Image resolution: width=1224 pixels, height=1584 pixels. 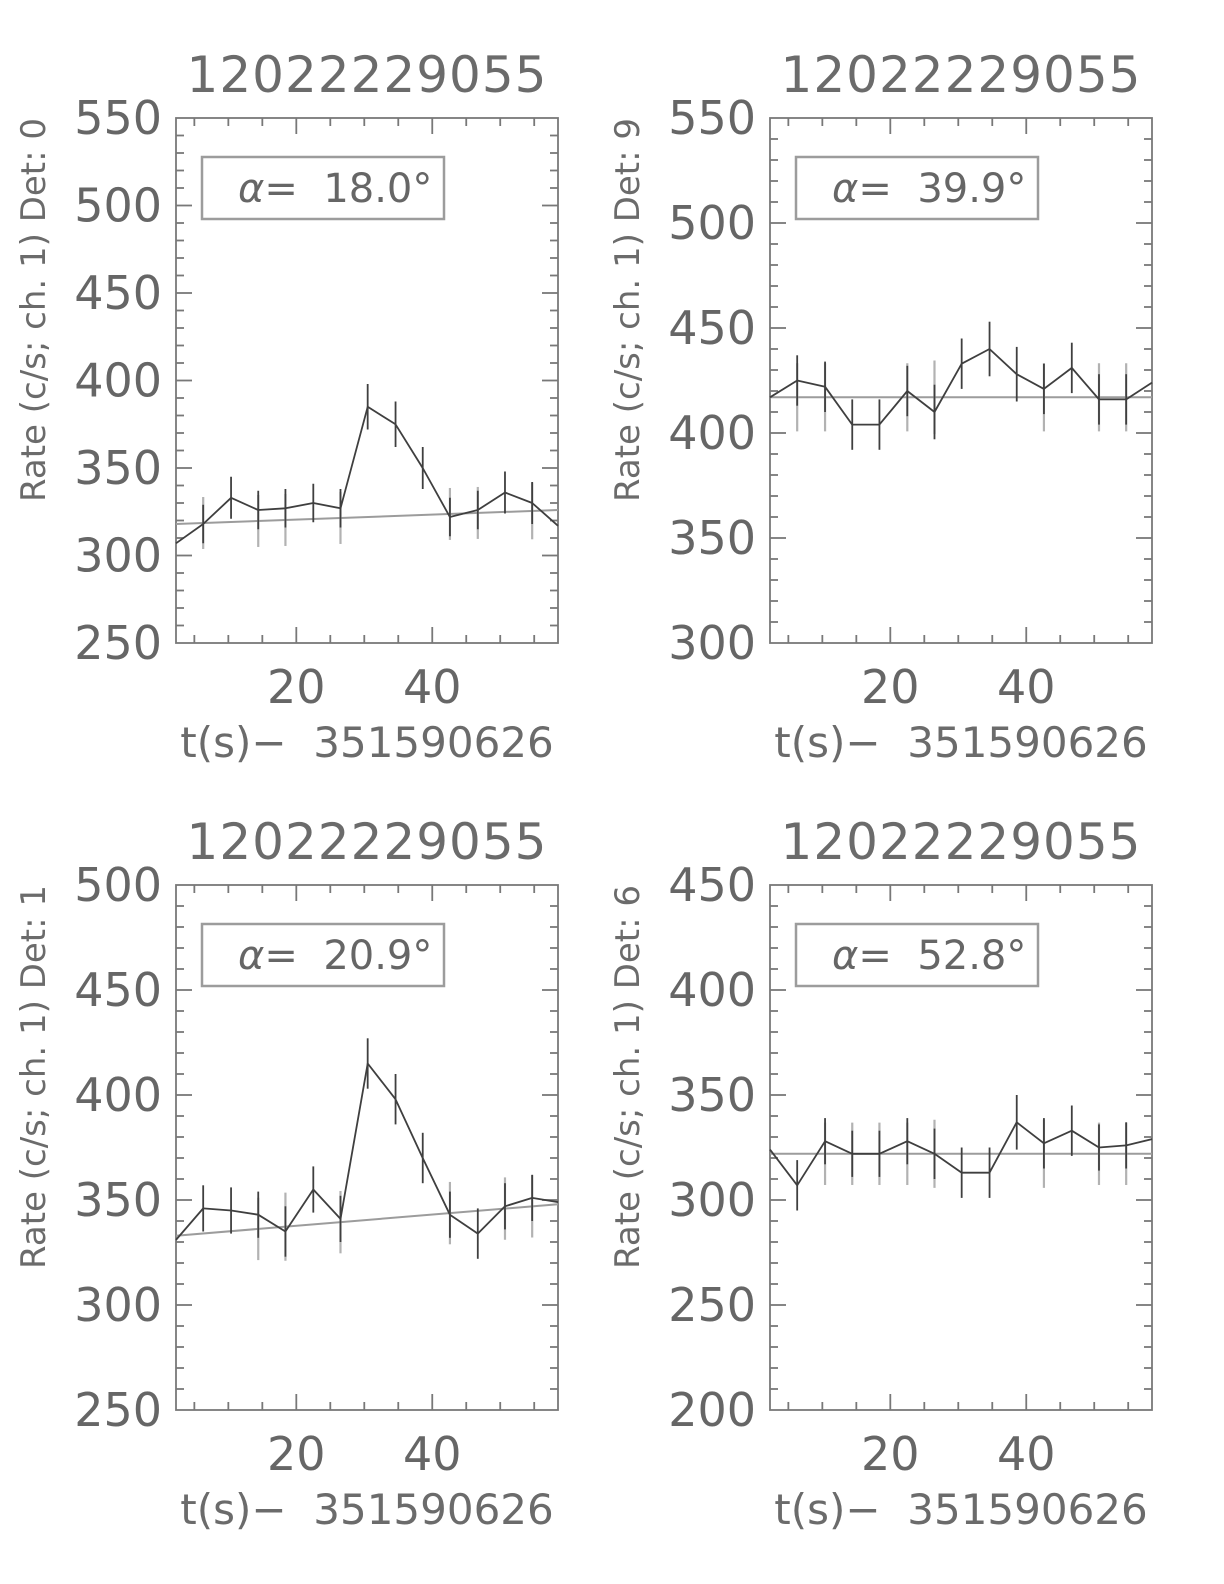 I want to click on legend-alpha-label: α= 20.9°, so click(x=335, y=956).